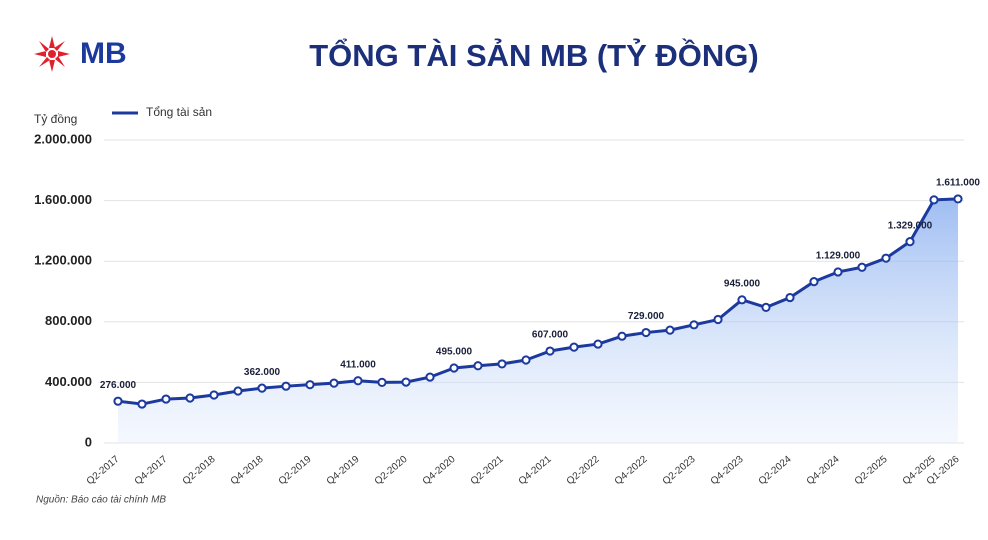 This screenshot has width=988, height=540. I want to click on x-tick-label: Q2-2018, so click(199, 471).